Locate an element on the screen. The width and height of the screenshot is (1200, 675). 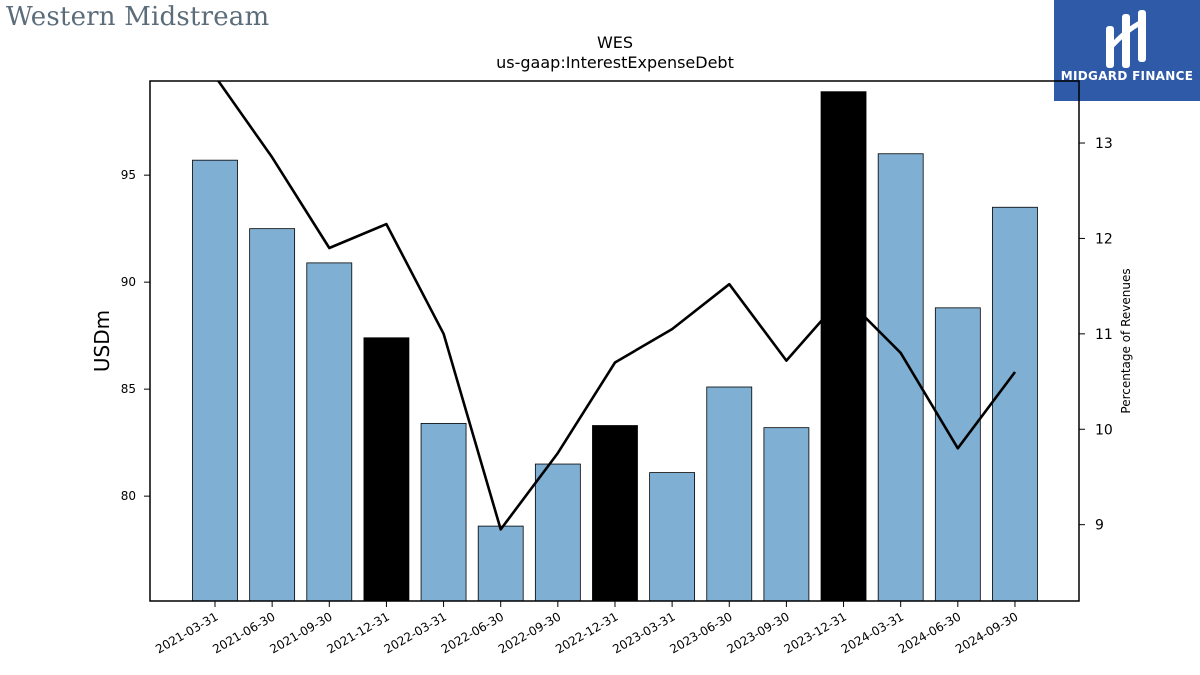
y2-tick-label: 13 is located at coordinates (1104, 144).